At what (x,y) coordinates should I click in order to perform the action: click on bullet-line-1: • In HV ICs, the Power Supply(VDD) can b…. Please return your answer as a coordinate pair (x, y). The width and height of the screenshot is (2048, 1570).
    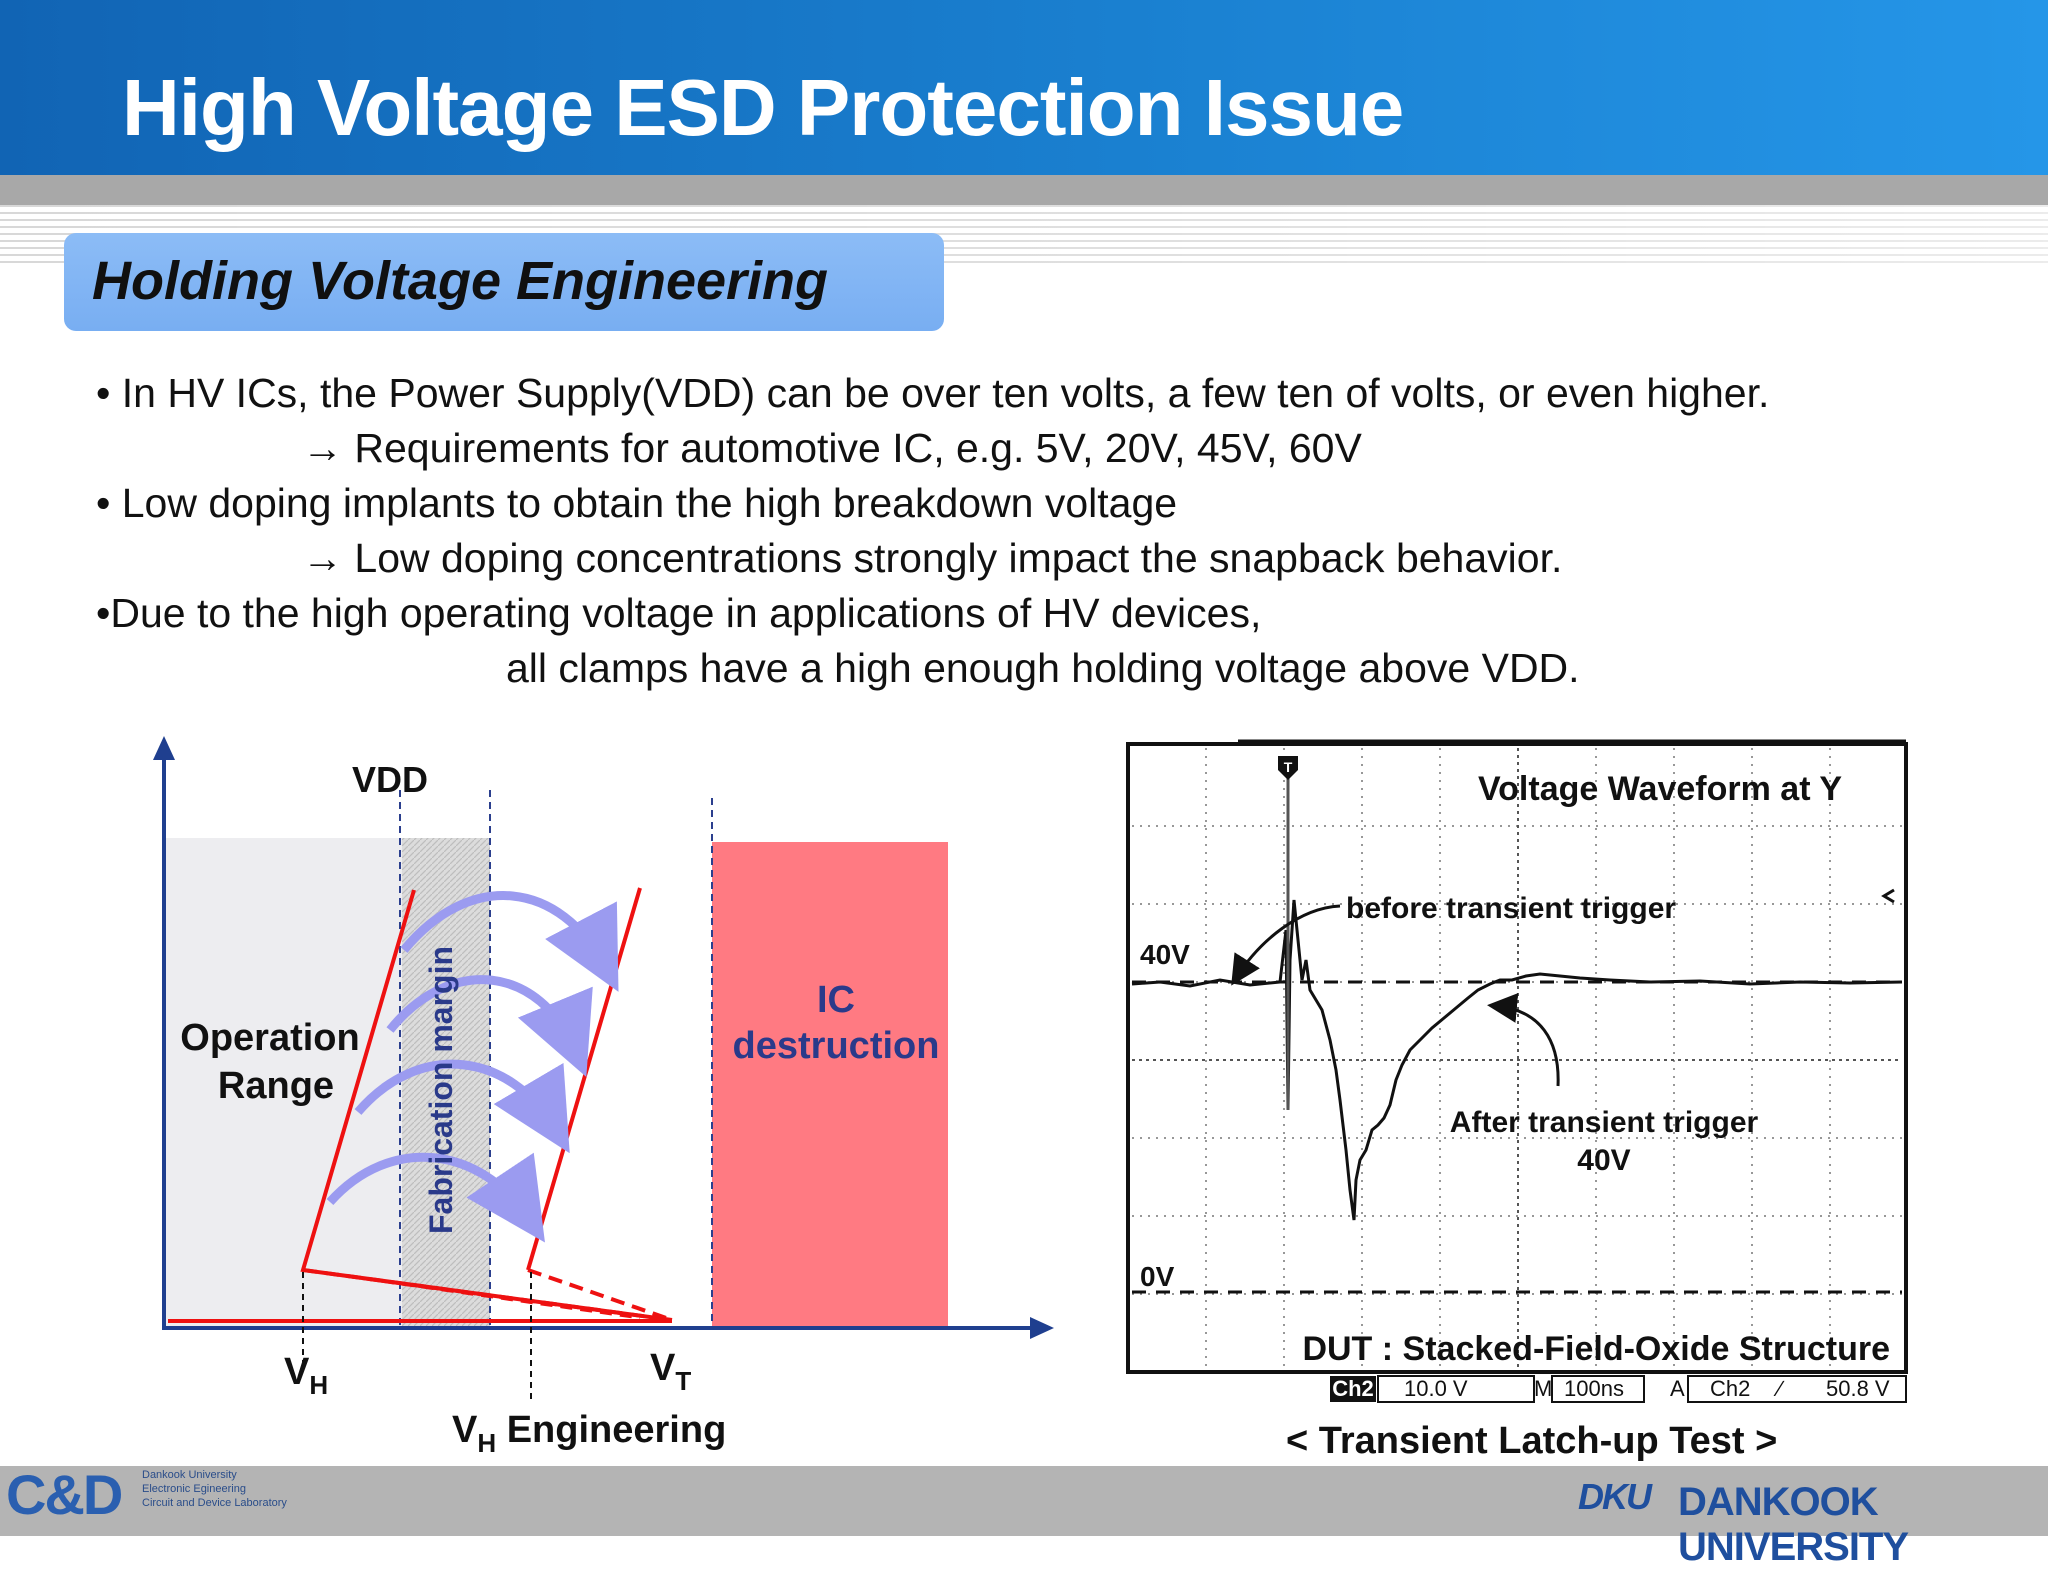
    Looking at the image, I should click on (933, 393).